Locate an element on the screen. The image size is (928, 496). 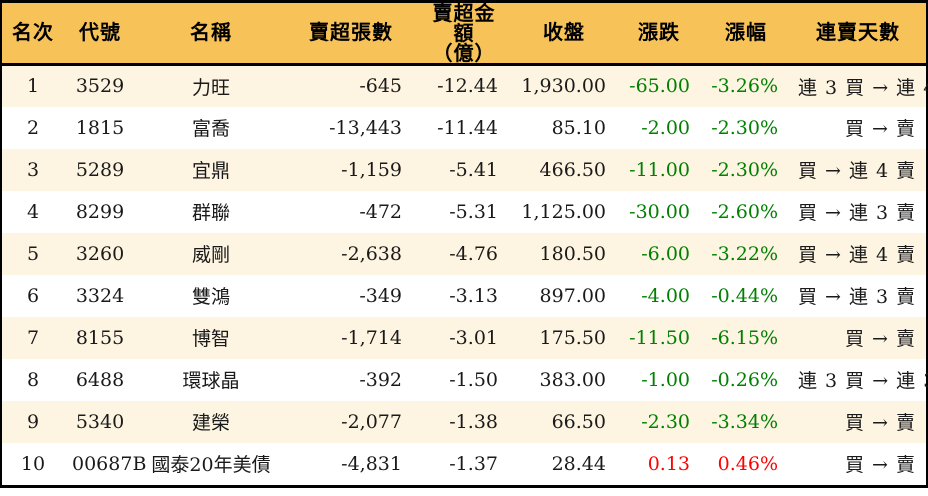
column-header-consecutive-sell-days: 連賣天數 is located at coordinates (858, 34).